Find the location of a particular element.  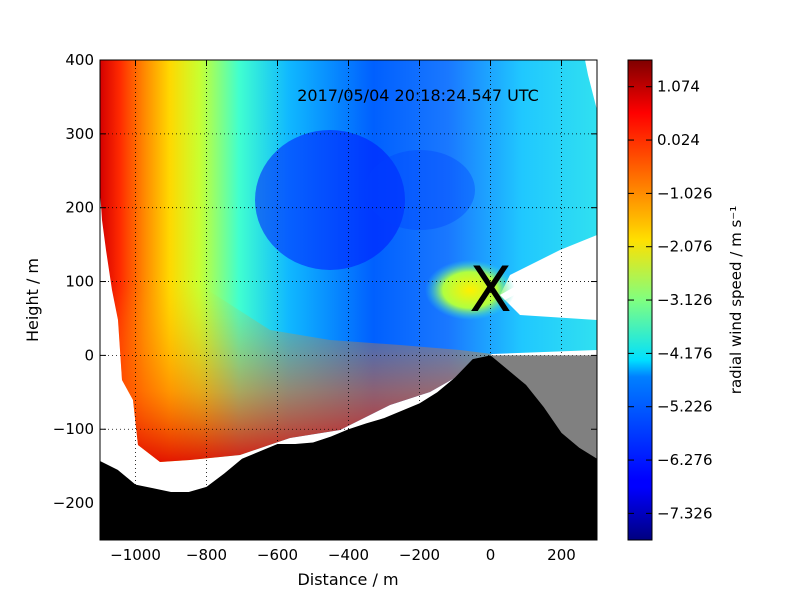

y-tick-label-4: 200 is located at coordinates (79, 208).